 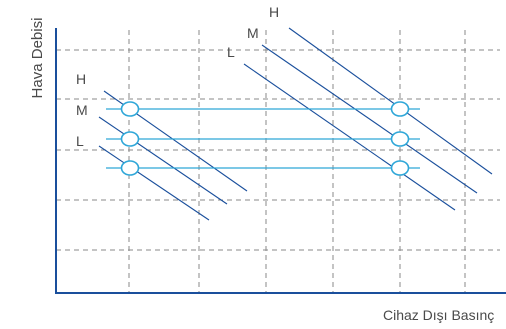 What do you see at coordinates (80, 141) in the screenshot?
I see `curve-label-left-l: L` at bounding box center [80, 141].